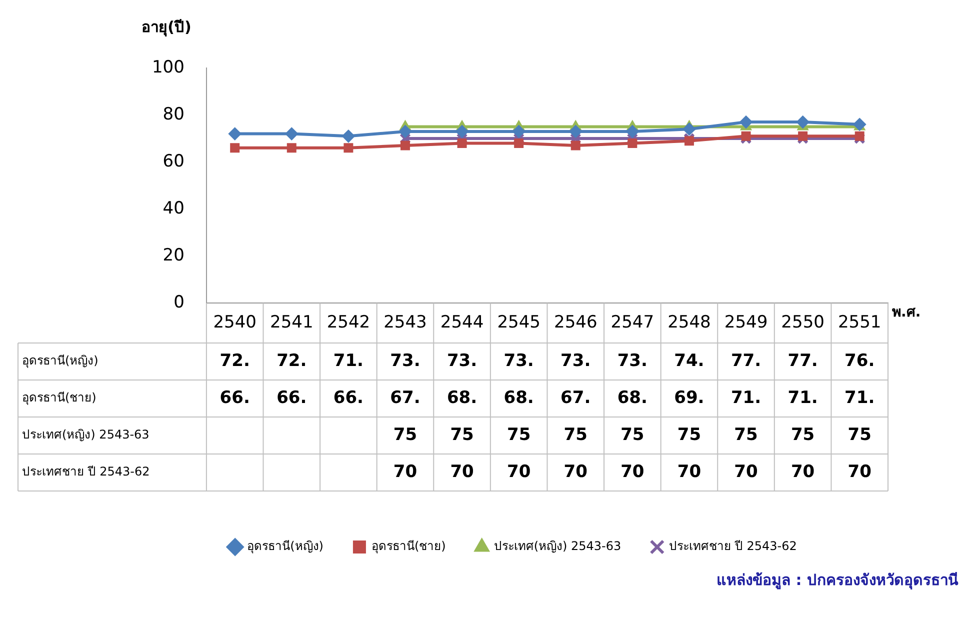 The height and width of the screenshot is (620, 979). Describe the element at coordinates (859, 360) in the screenshot. I see `data-label: 76.` at that location.